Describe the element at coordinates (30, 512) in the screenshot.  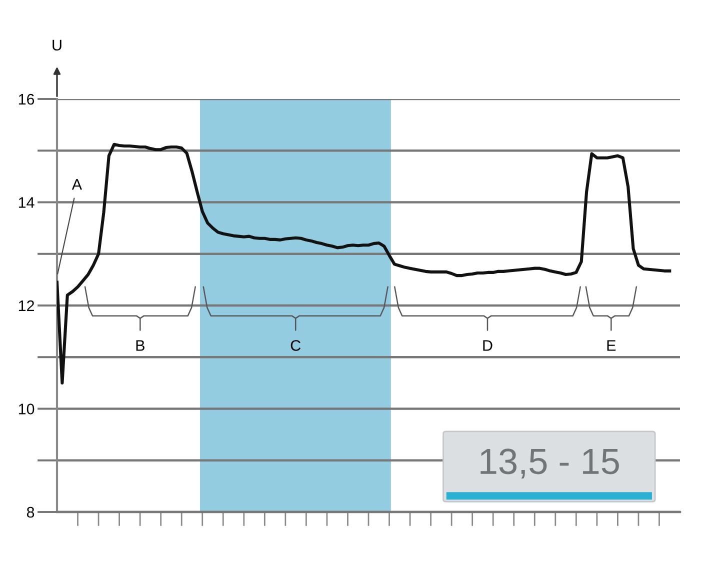
I see `y-tick-label: 8` at that location.